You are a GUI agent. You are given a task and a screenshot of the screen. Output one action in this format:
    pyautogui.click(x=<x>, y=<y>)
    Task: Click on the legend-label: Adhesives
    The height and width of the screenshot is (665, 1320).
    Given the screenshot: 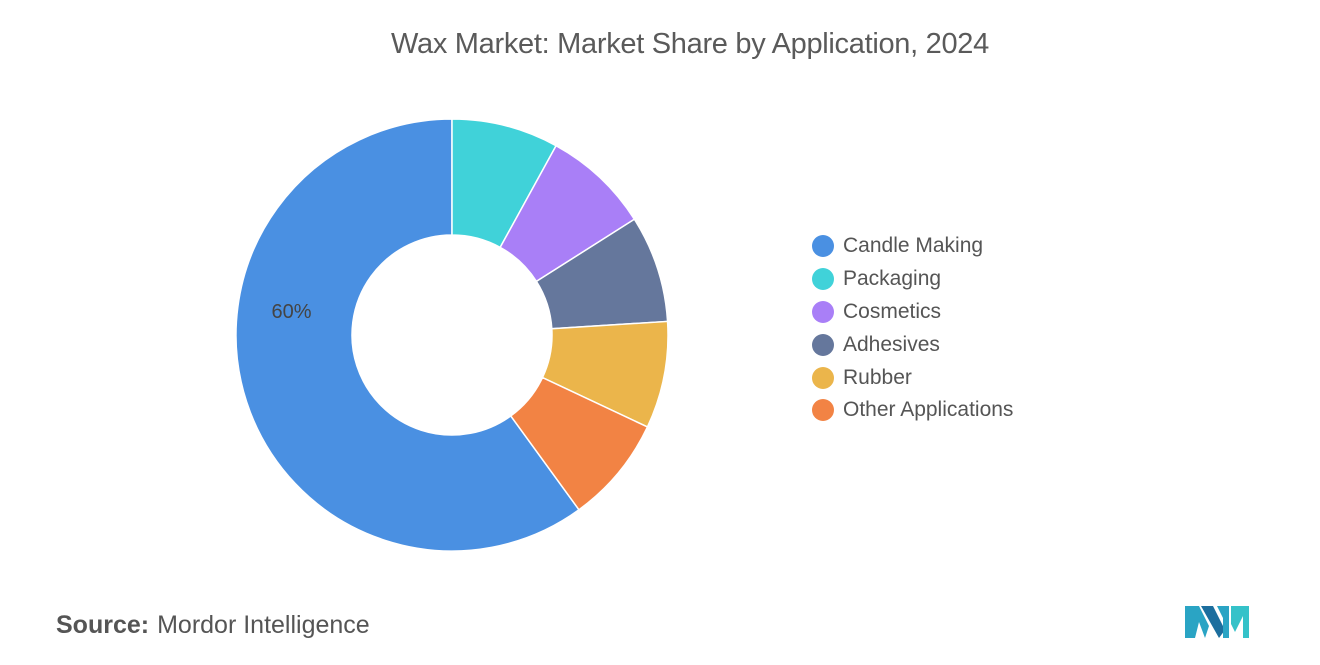 What is the action you would take?
    pyautogui.click(x=891, y=344)
    